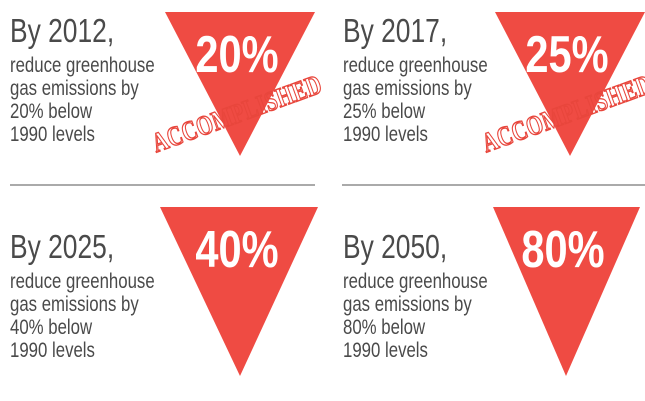  What do you see at coordinates (384, 111) in the screenshot?
I see `description-line: 25% below` at bounding box center [384, 111].